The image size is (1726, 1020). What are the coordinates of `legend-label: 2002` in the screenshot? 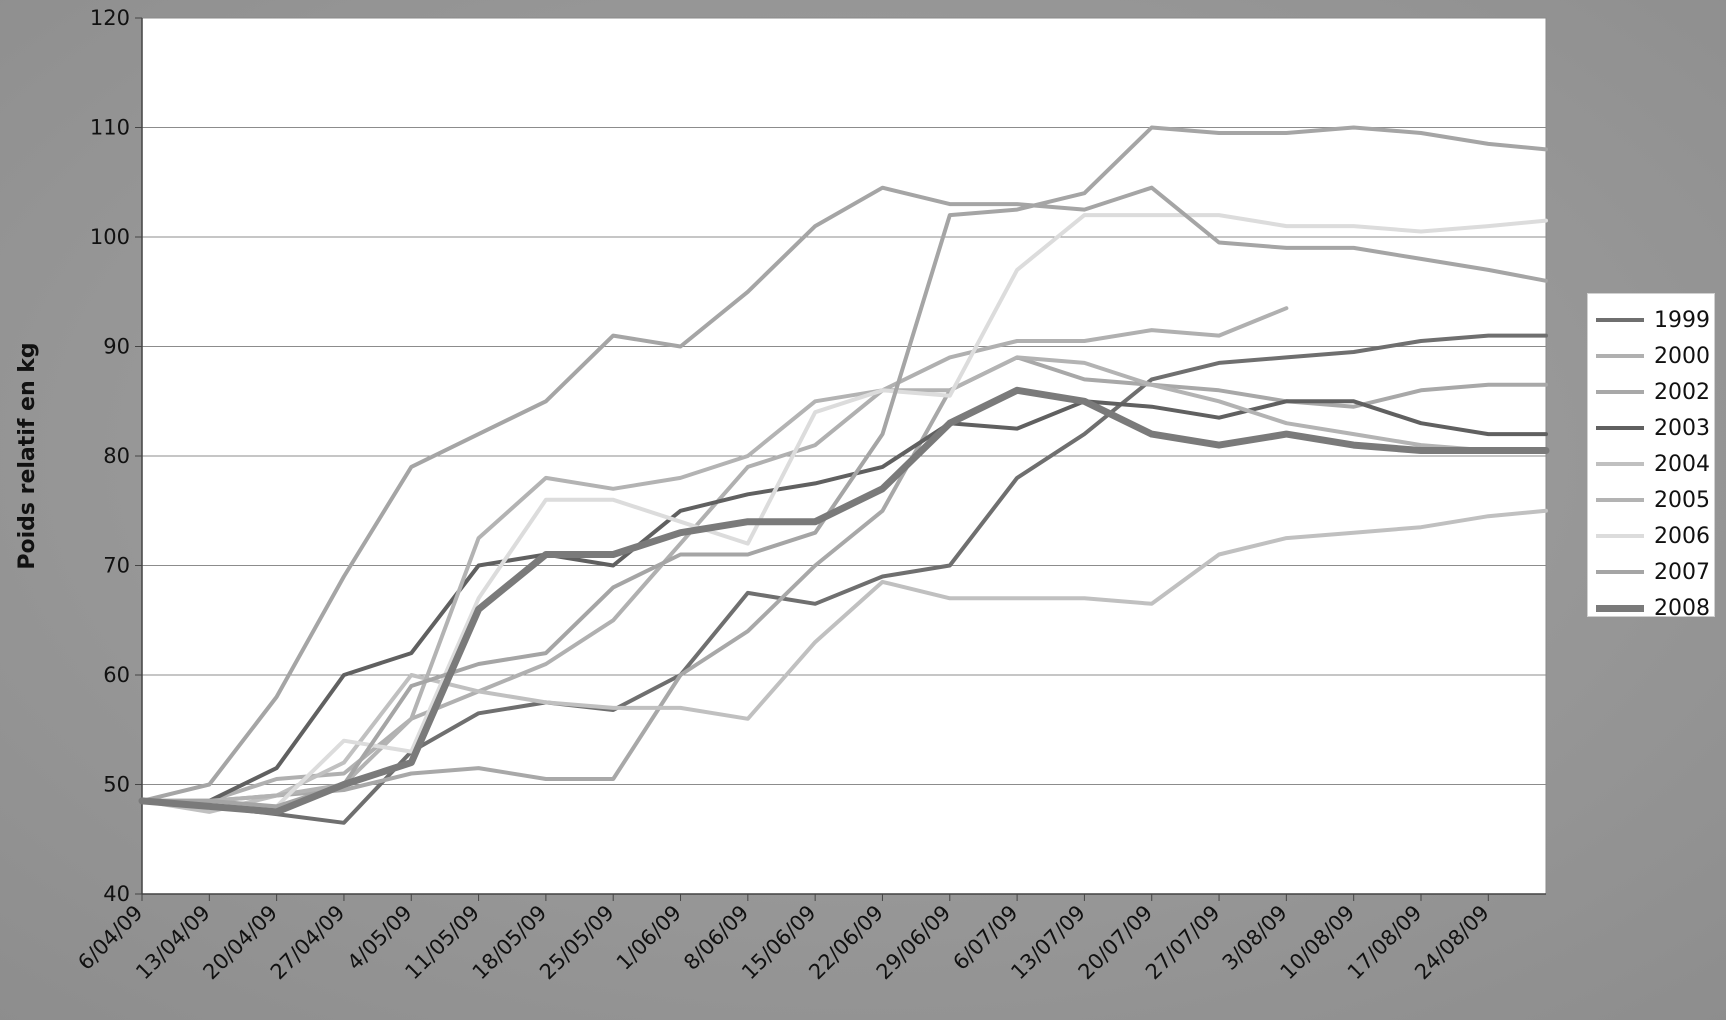 It's located at (1682, 392).